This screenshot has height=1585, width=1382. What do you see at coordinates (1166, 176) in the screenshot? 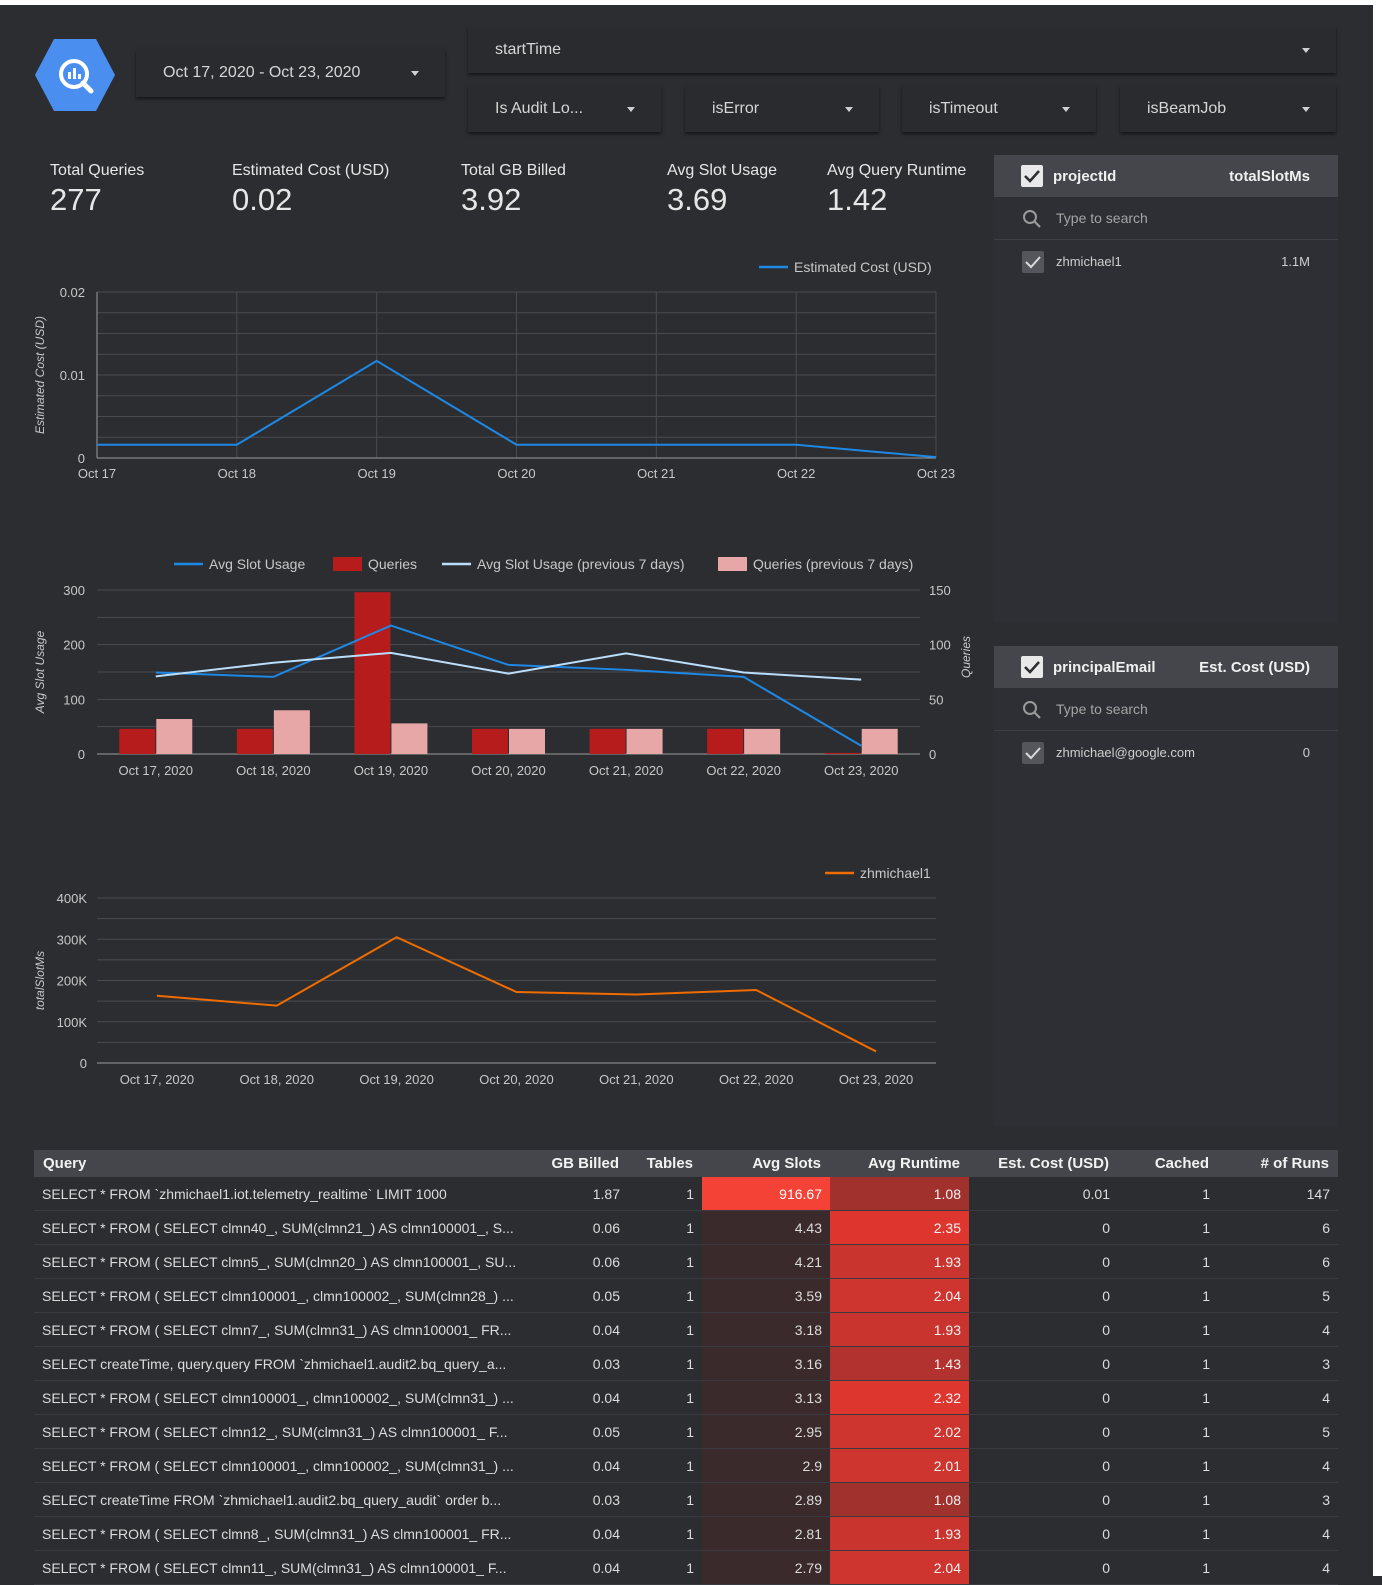
I see `project-id-filter-header: projectId totalSlotMs` at bounding box center [1166, 176].